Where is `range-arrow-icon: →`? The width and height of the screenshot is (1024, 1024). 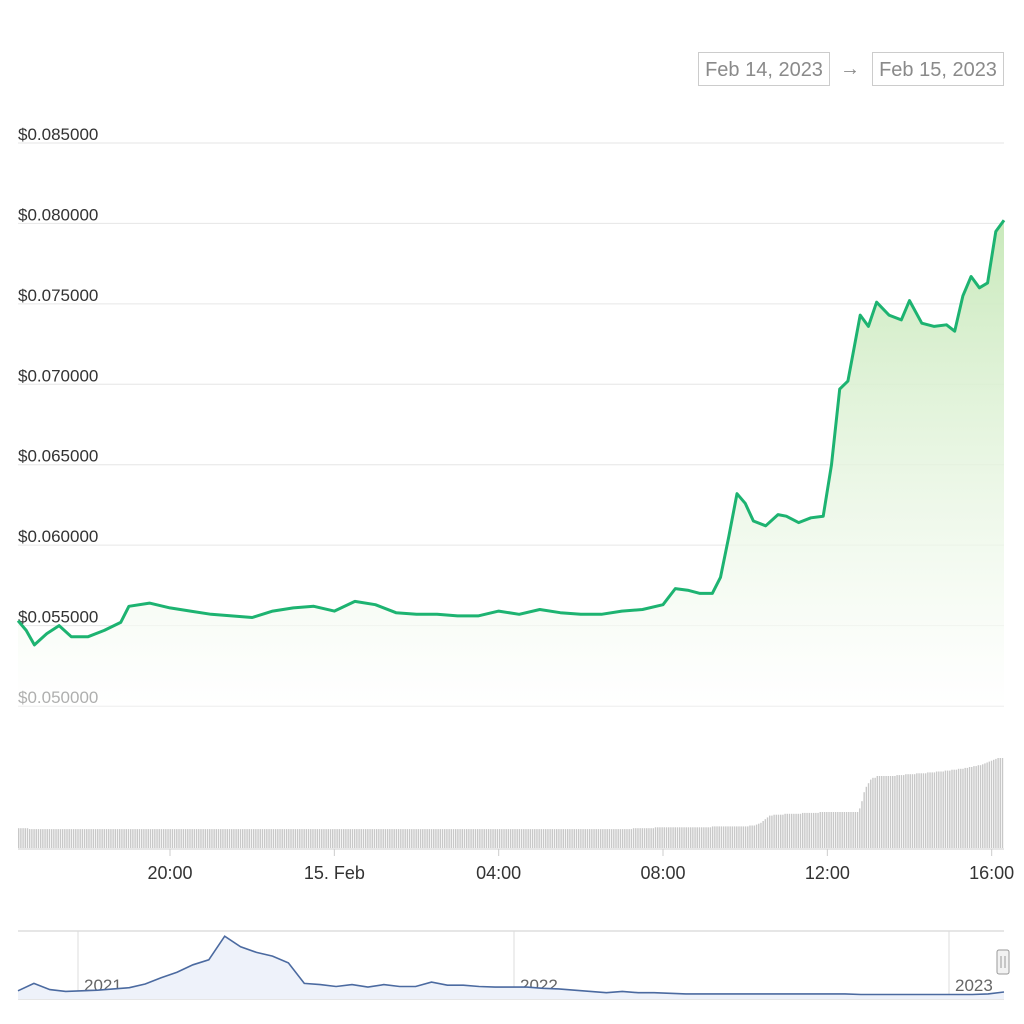
range-arrow-icon: → is located at coordinates (850, 69).